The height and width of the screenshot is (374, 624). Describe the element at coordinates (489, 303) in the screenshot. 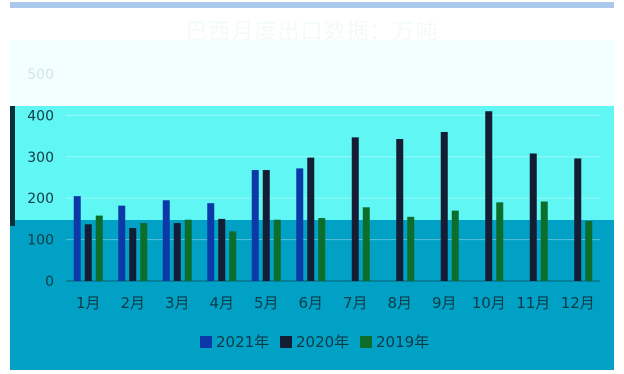

I see `x-tick-label: 10月` at that location.